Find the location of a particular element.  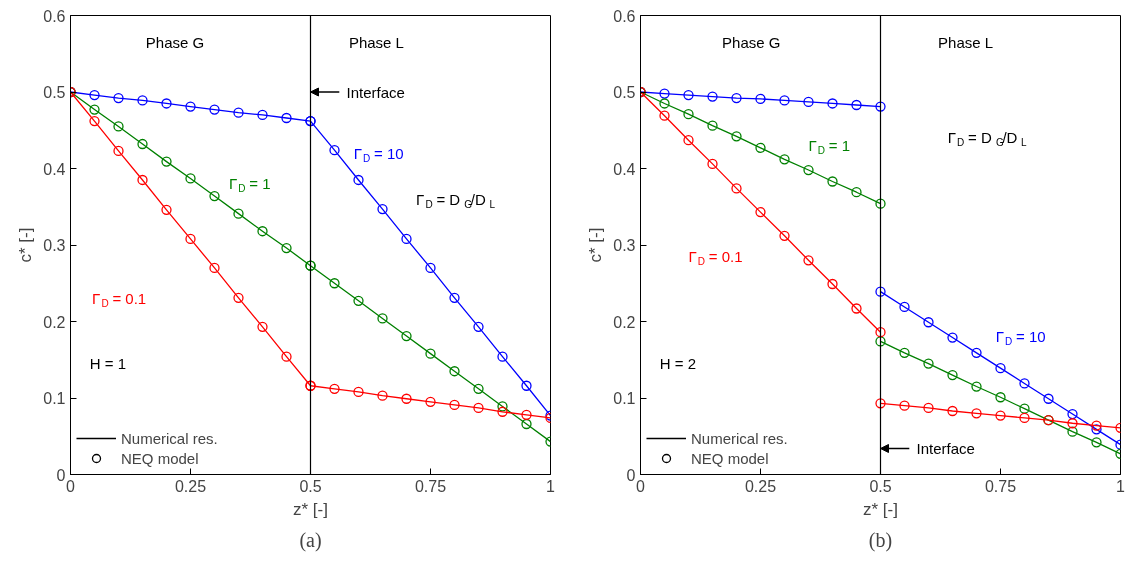

text: (a) is located at coordinates (310, 540).